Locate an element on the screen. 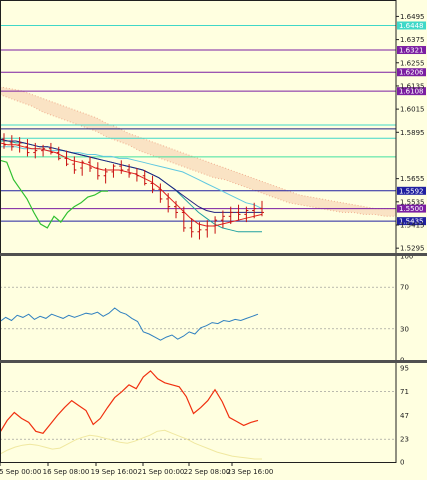 This screenshot has height=480, width=427. time-tick-label: 21 Sep 00:00 is located at coordinates (161, 472).